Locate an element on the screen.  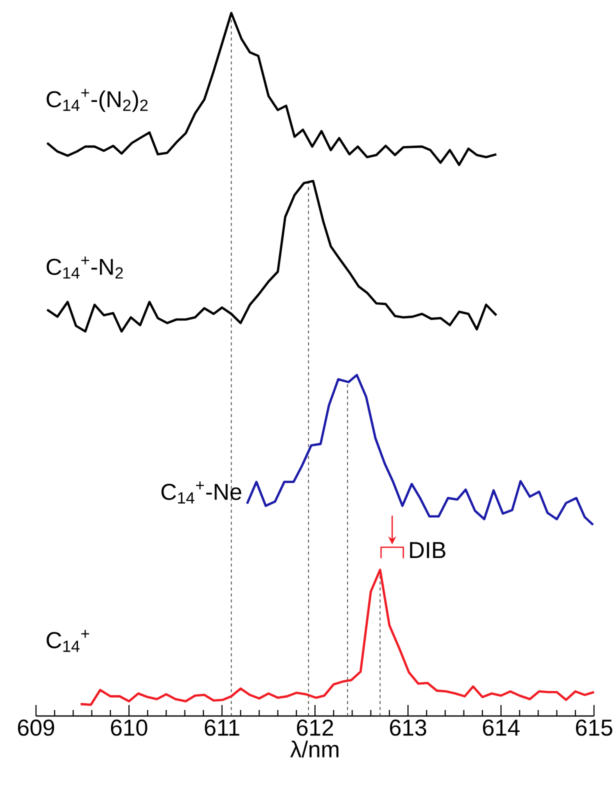
x-tick-label: 613 is located at coordinates (408, 728).